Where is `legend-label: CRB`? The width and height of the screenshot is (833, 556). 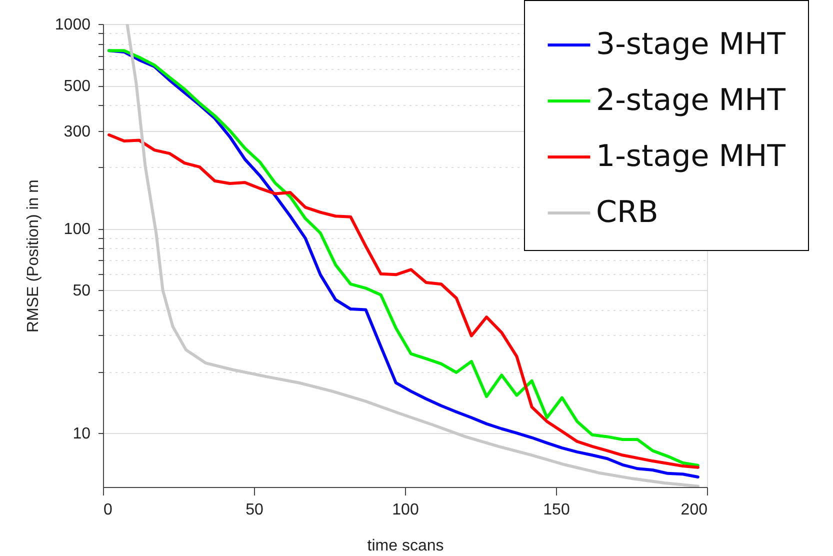
legend-label: CRB is located at coordinates (627, 212).